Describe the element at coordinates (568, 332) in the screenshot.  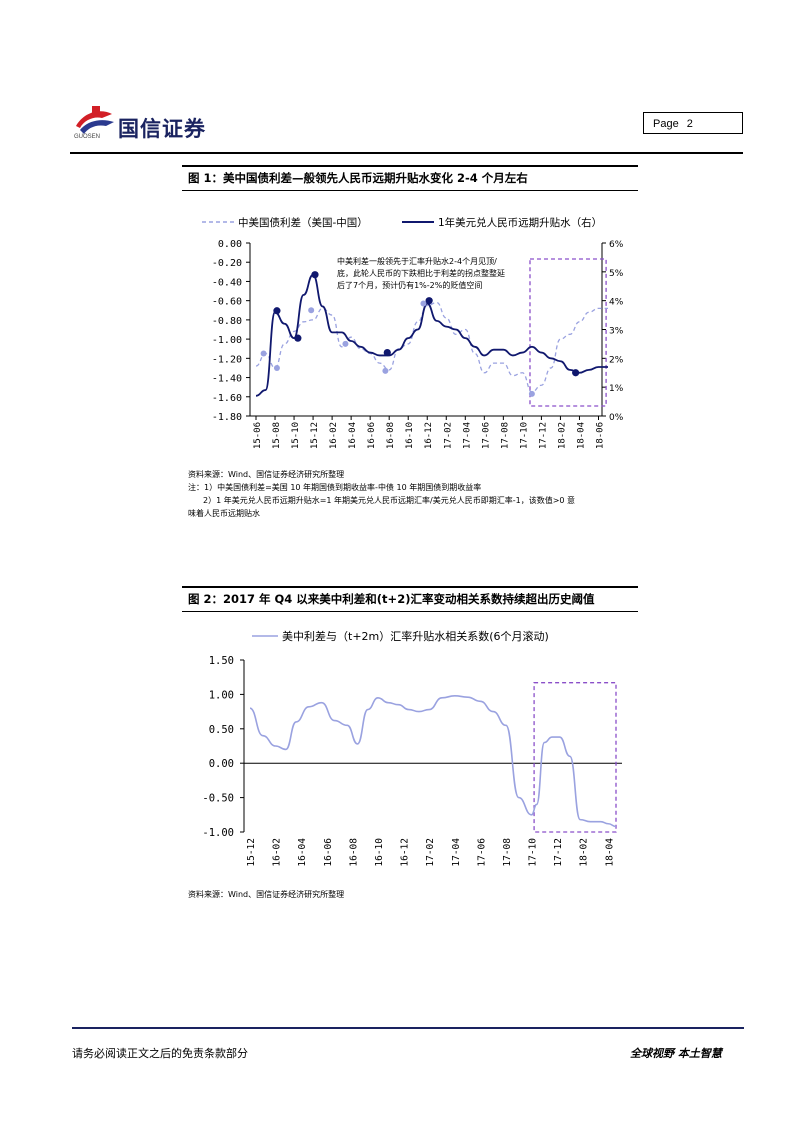
I see `chart1-highlight-box` at that location.